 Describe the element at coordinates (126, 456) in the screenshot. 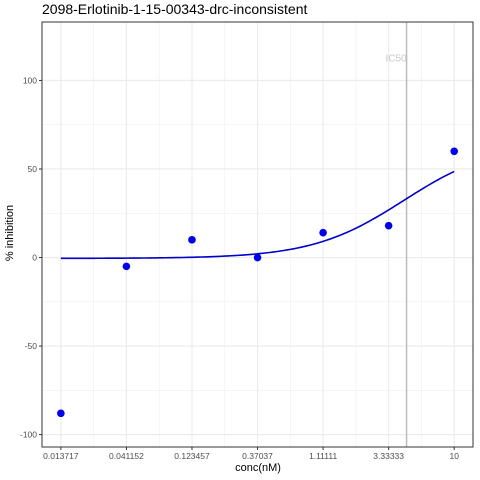

I see `x-tick-label: 0.041152` at that location.